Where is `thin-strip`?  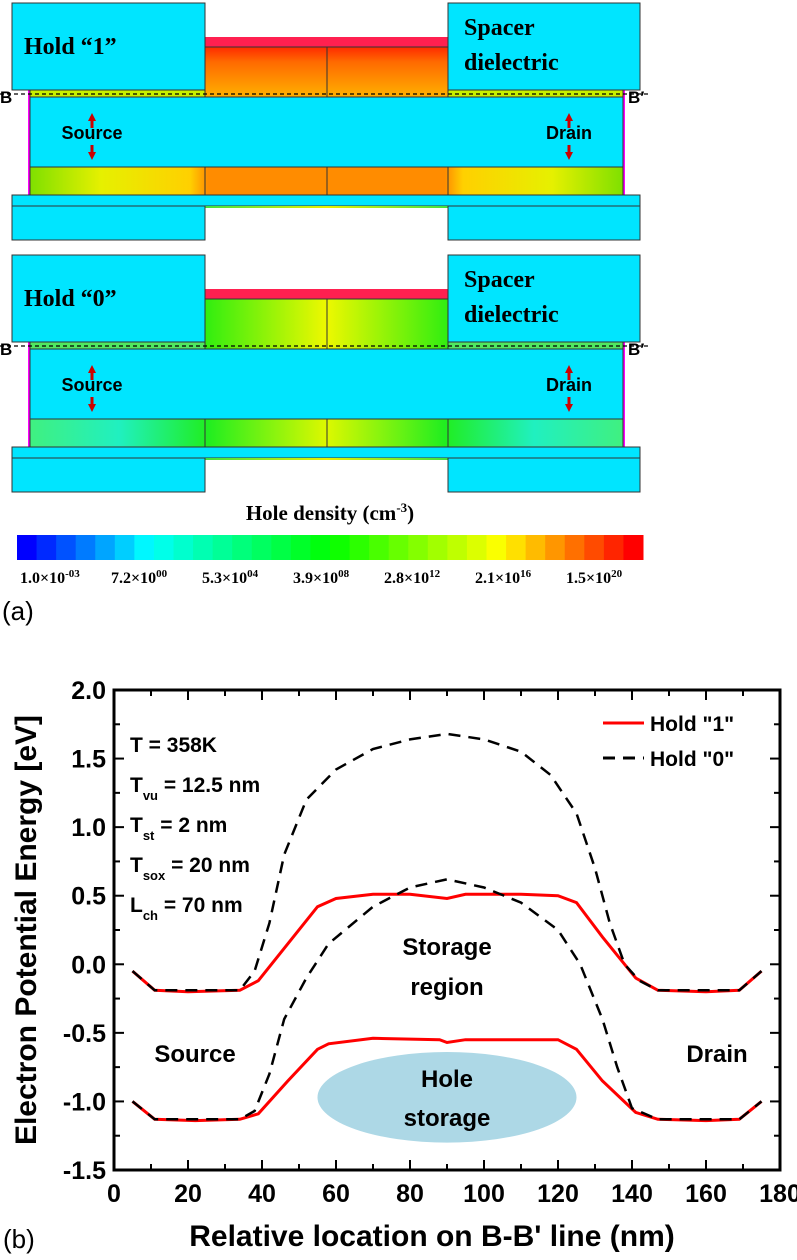
thin-strip is located at coordinates (326, 207).